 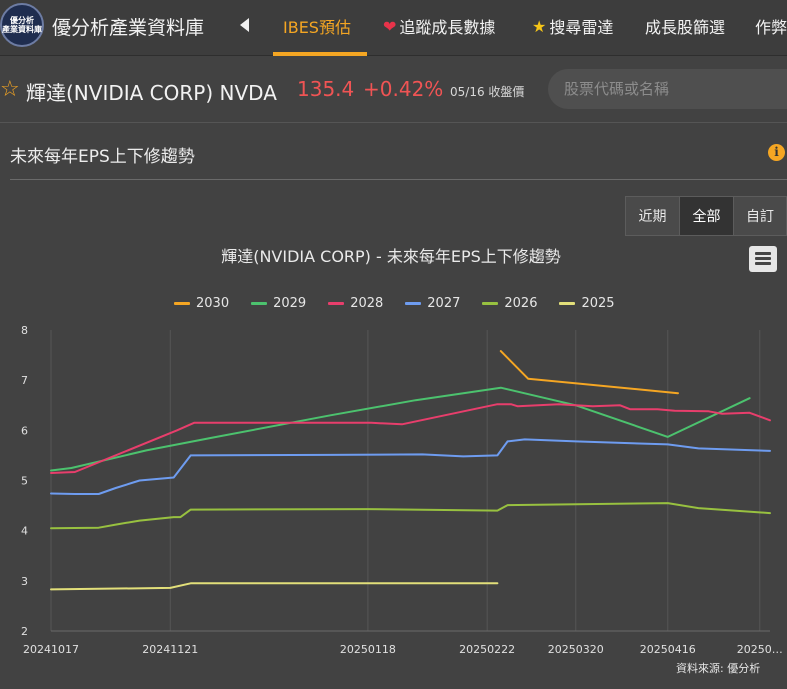 What do you see at coordinates (394, 303) in the screenshot?
I see `chart-legend: 2030 2029 2028 2027 2026 2025` at bounding box center [394, 303].